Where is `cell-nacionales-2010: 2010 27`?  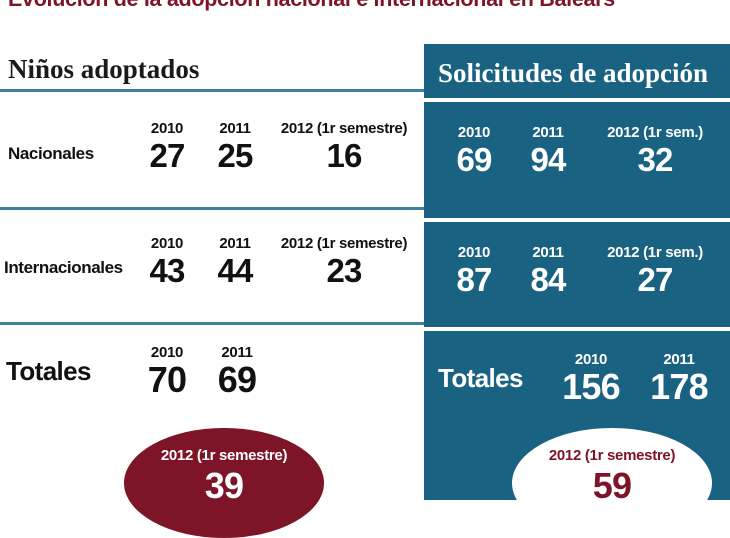 cell-nacionales-2010: 2010 27 is located at coordinates (167, 147).